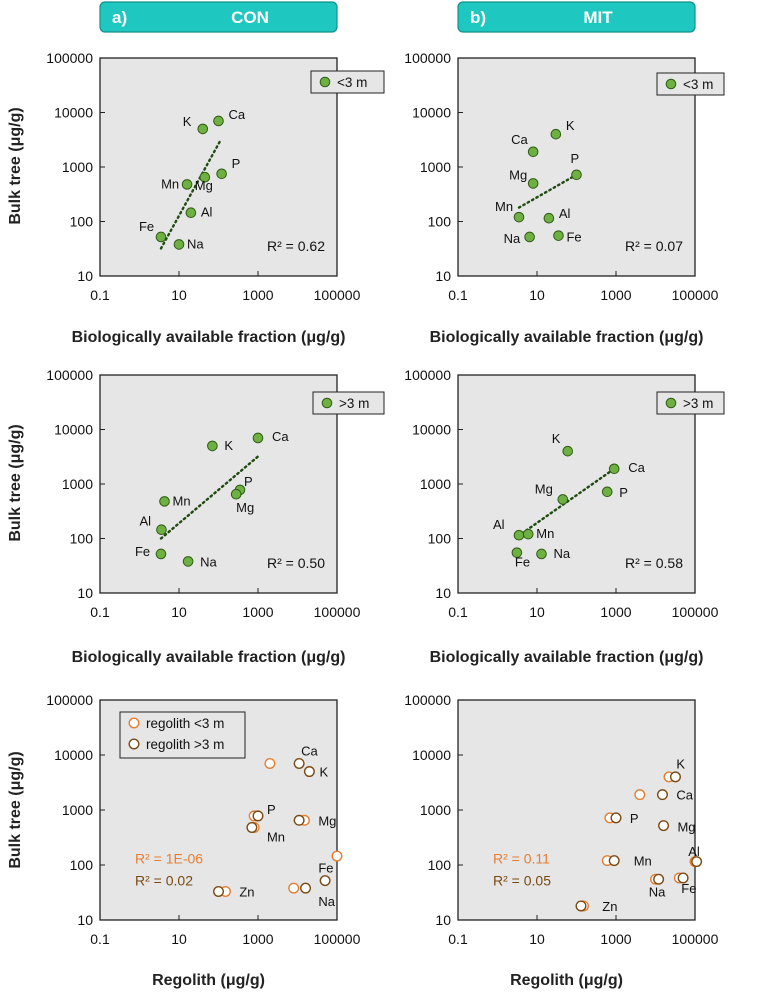 This screenshot has height=994, width=765. I want to click on y-axis-label-row1: Bulk tree (μg/g), so click(15, 165).